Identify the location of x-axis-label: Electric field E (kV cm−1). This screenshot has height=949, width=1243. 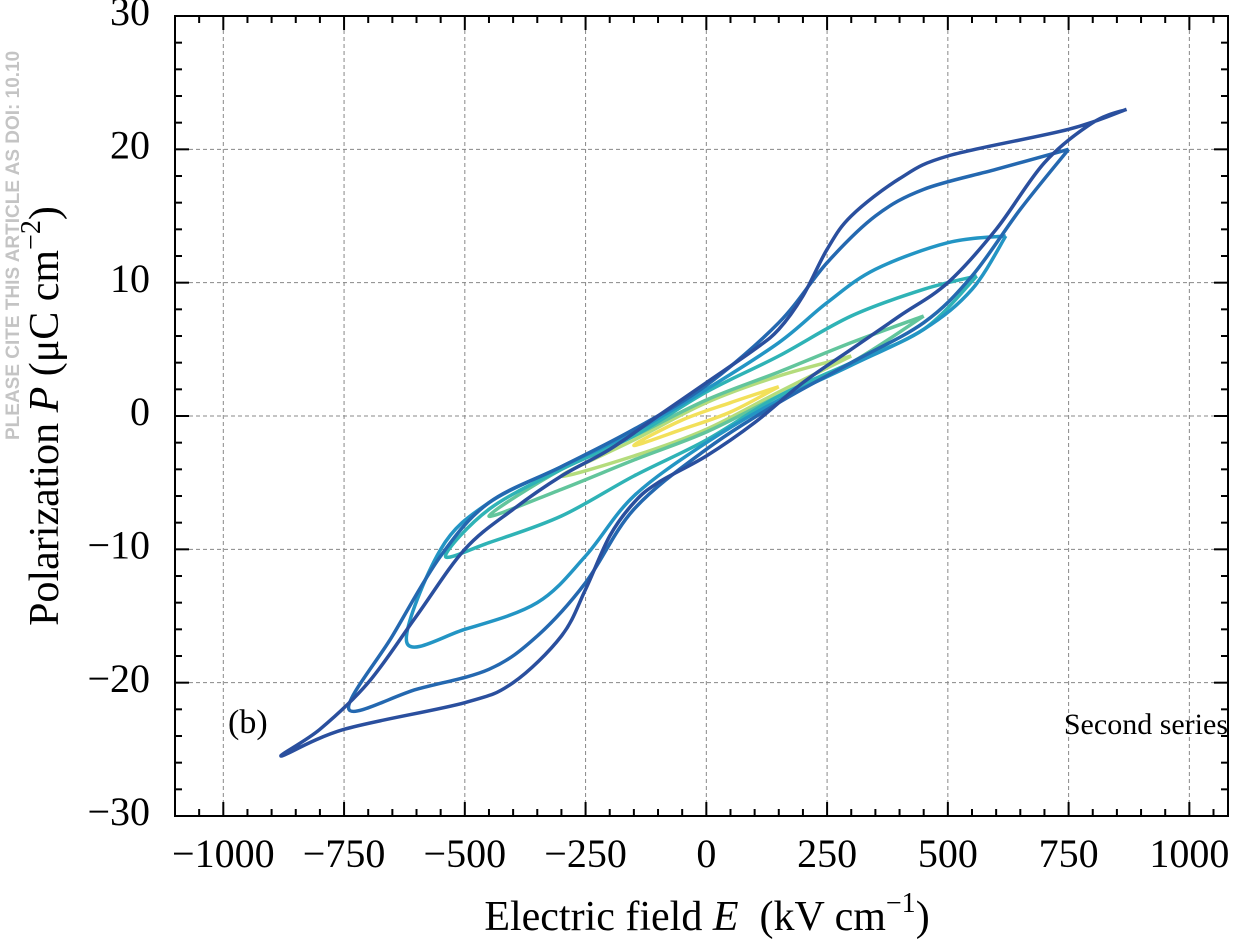
(706, 913).